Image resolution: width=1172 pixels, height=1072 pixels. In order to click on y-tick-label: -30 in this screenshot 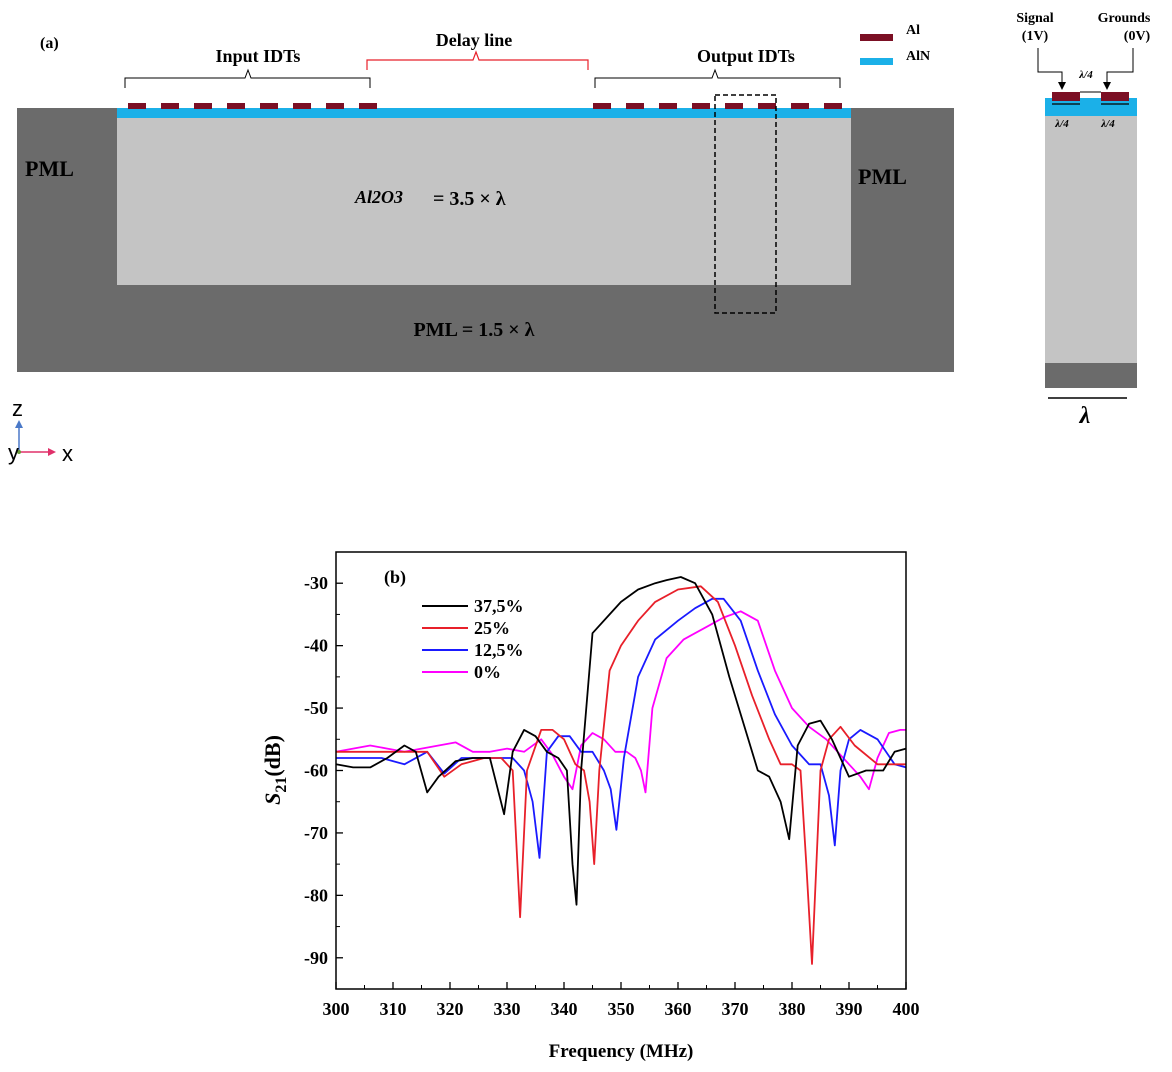, I will do `click(316, 583)`.